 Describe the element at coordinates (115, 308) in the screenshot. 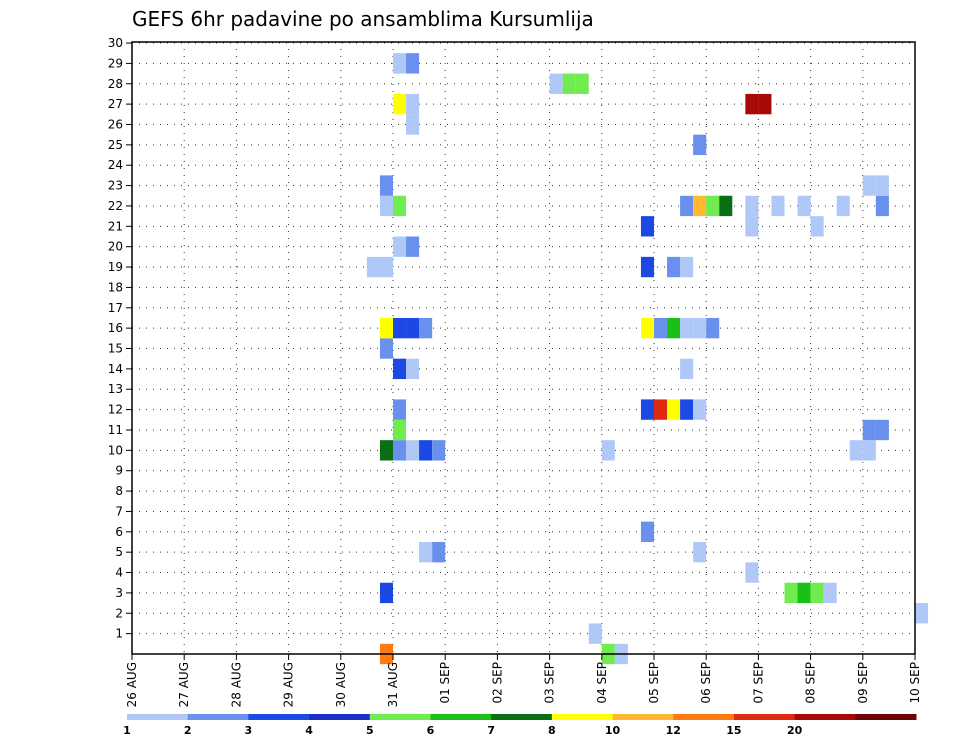

I see `y-tick-label: 17` at that location.